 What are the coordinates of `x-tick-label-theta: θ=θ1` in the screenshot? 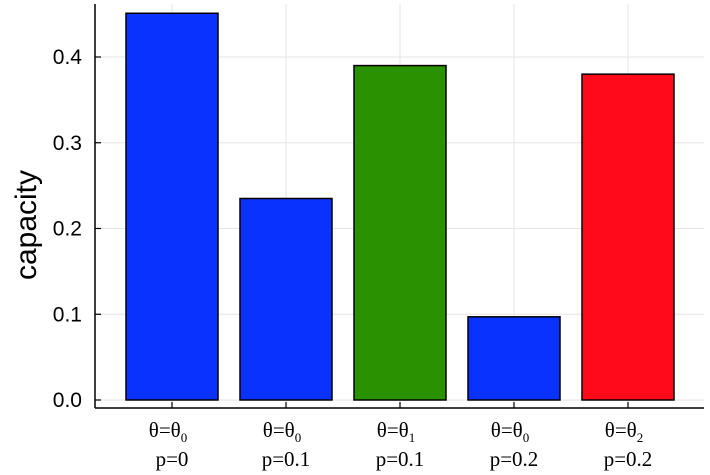 It's located at (396, 431).